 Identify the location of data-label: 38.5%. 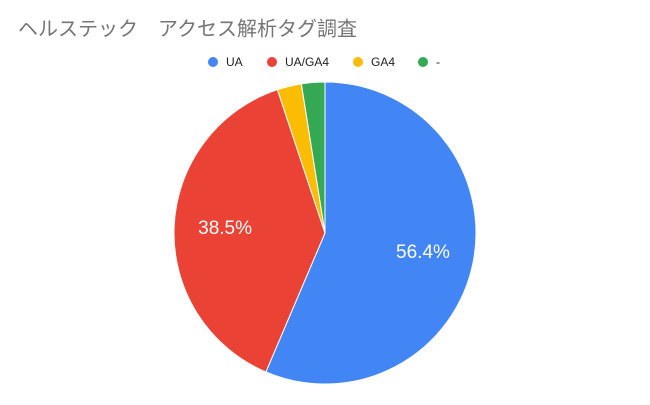
(225, 228).